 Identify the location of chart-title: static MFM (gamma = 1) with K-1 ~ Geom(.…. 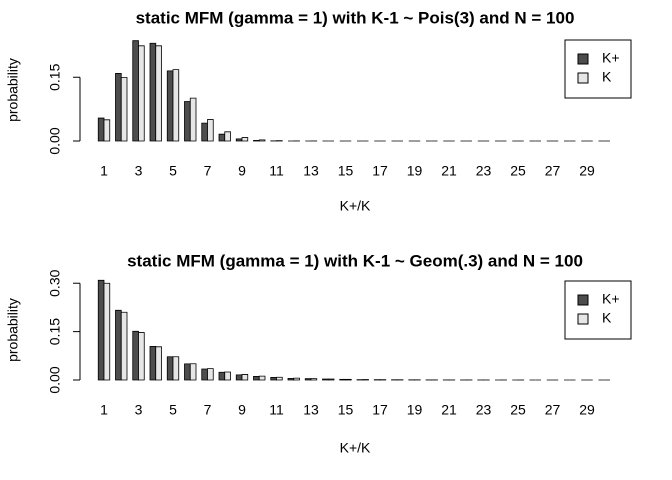
(355, 260).